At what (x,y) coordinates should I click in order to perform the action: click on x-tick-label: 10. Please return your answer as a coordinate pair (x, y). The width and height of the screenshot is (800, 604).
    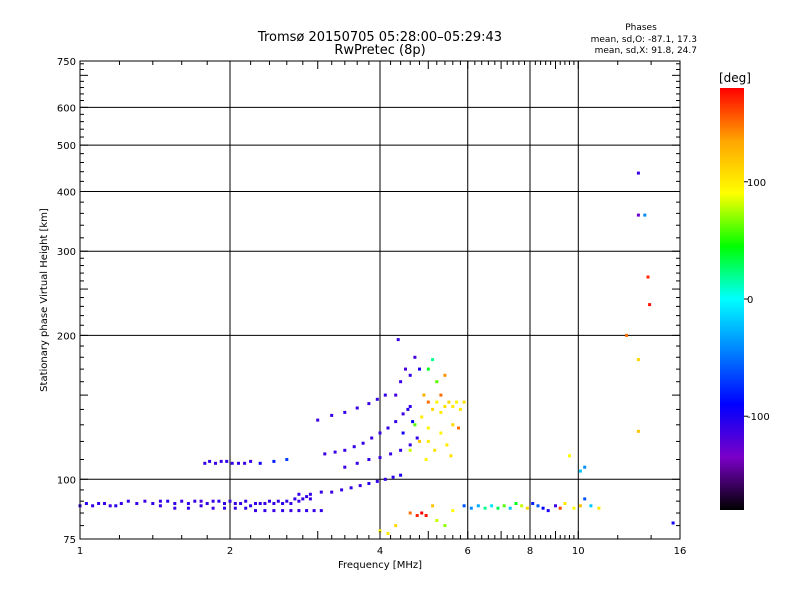
    Looking at the image, I should click on (578, 551).